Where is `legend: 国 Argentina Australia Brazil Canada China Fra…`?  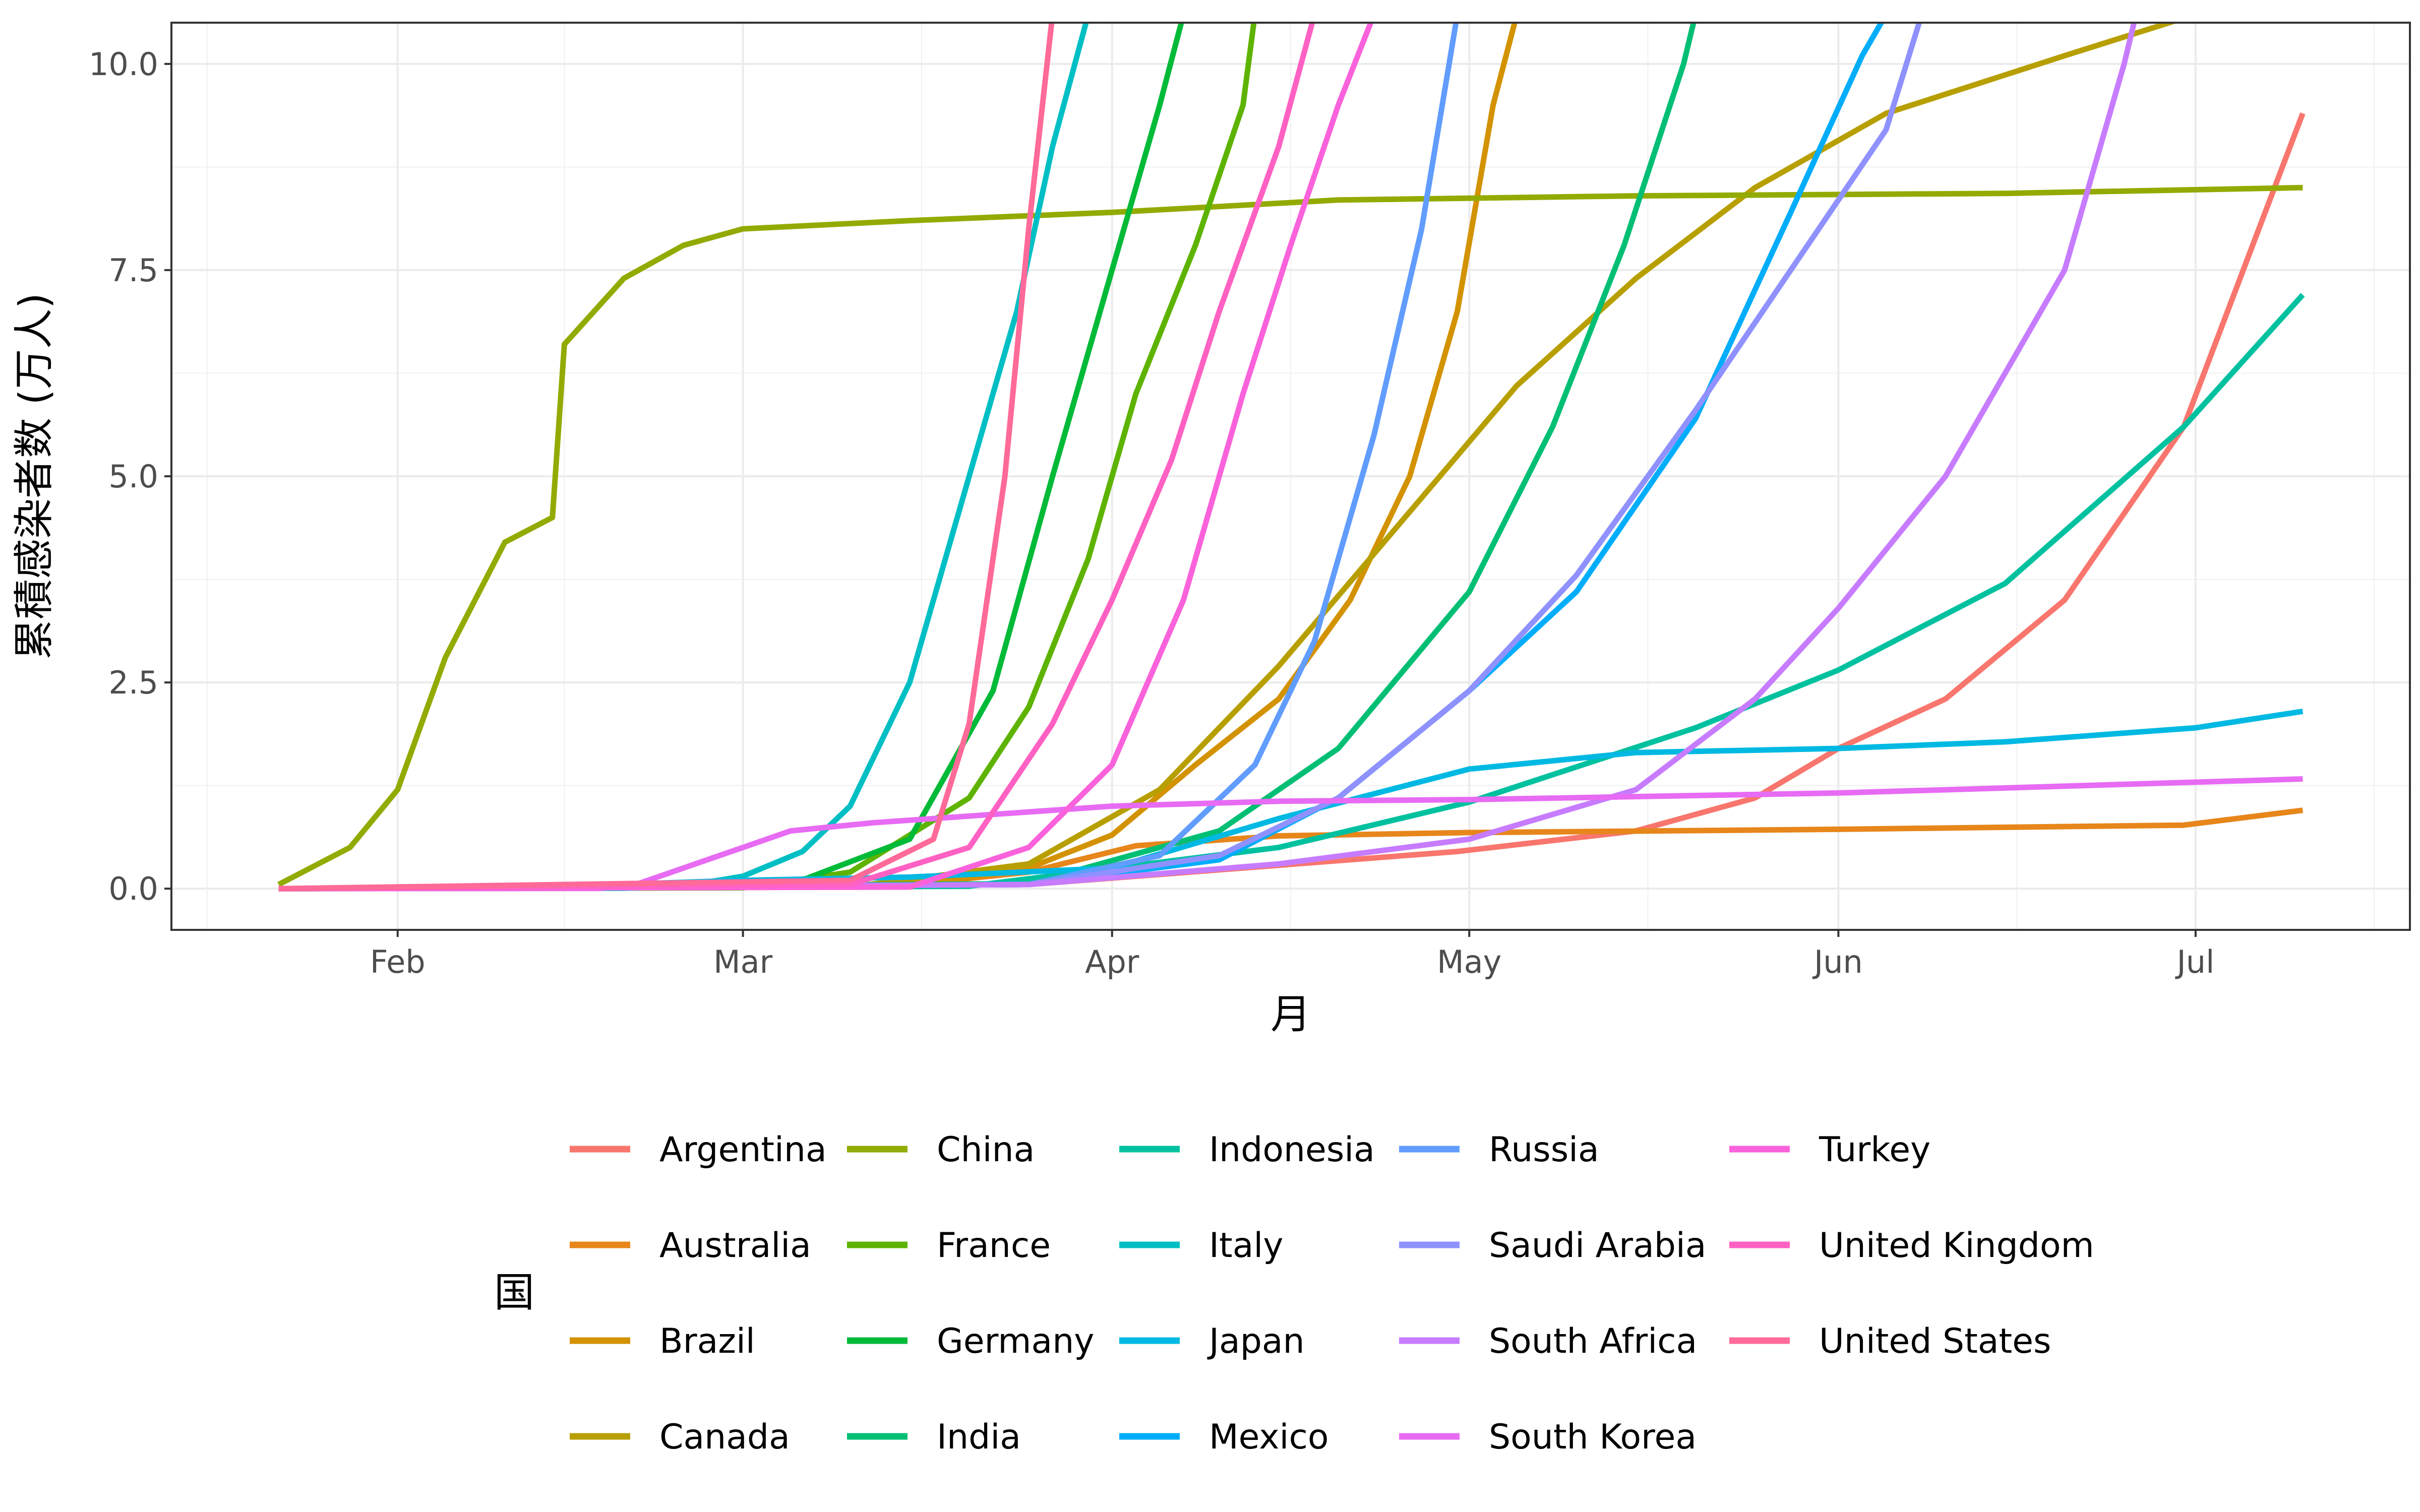
legend: 国 Argentina Australia Brazil Canada China Fra… is located at coordinates (1294, 1293).